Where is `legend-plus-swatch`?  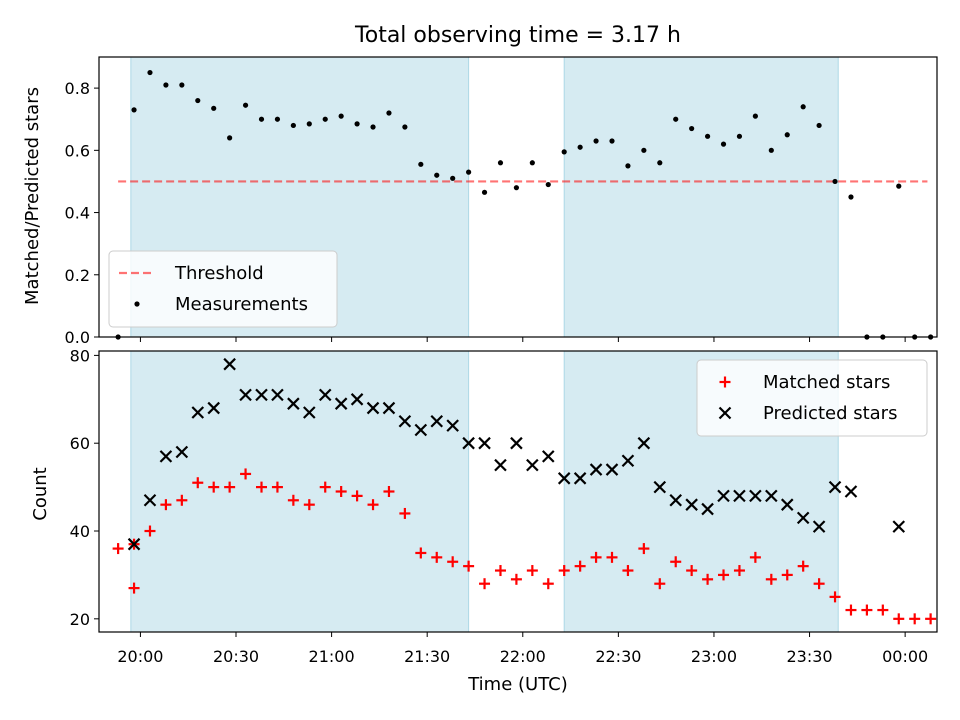 legend-plus-swatch is located at coordinates (725, 382).